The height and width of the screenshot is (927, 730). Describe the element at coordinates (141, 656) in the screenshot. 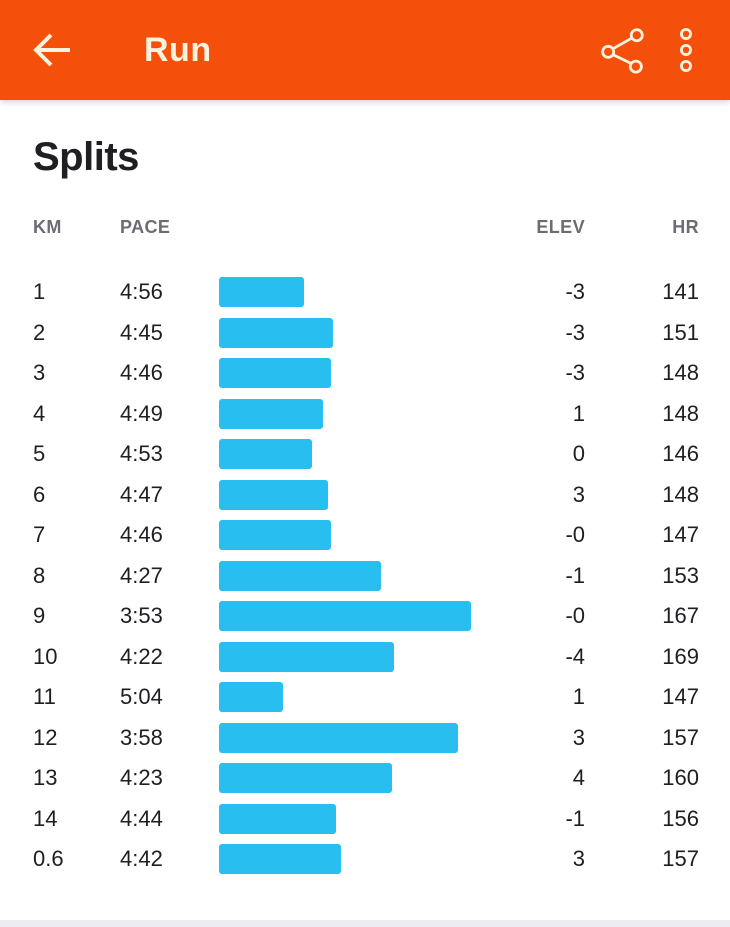

I see `pace-cell: 4:22` at that location.